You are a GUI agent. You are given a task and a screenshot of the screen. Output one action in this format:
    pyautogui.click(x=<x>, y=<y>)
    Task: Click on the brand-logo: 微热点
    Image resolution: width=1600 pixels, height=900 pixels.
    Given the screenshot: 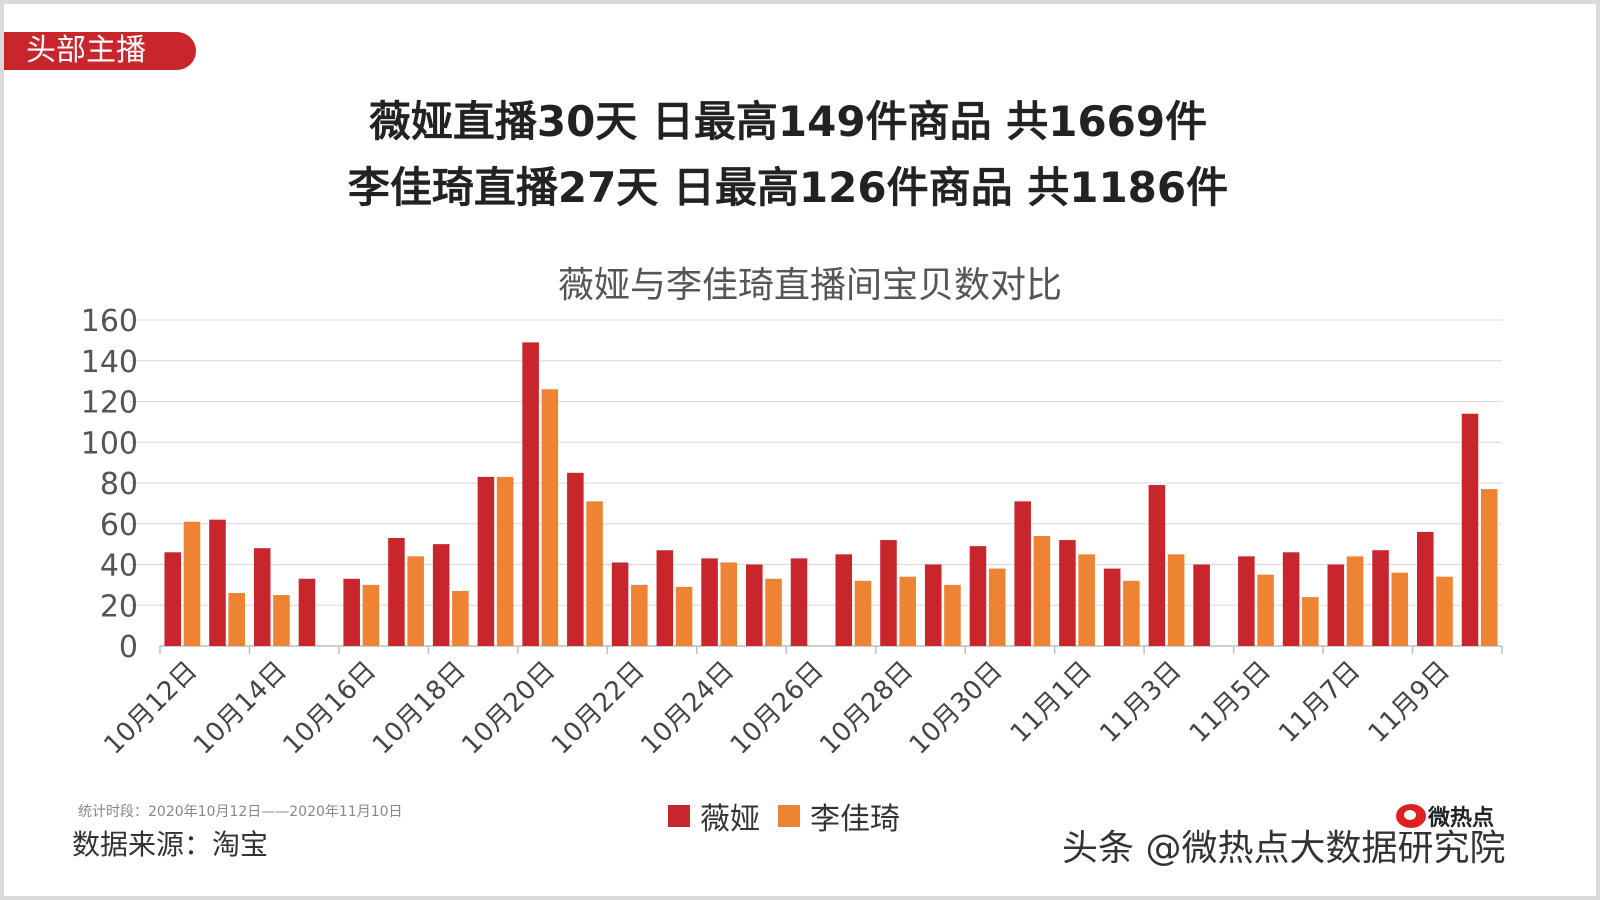 What is the action you would take?
    pyautogui.click(x=1445, y=816)
    